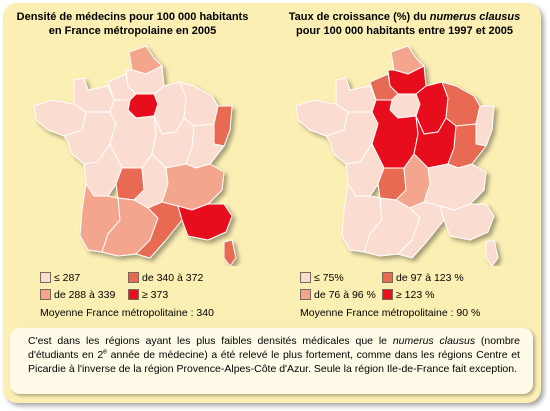 This screenshot has height=411, width=550. Describe the element at coordinates (67, 278) in the screenshot. I see `legend-label: ≤ 287` at that location.